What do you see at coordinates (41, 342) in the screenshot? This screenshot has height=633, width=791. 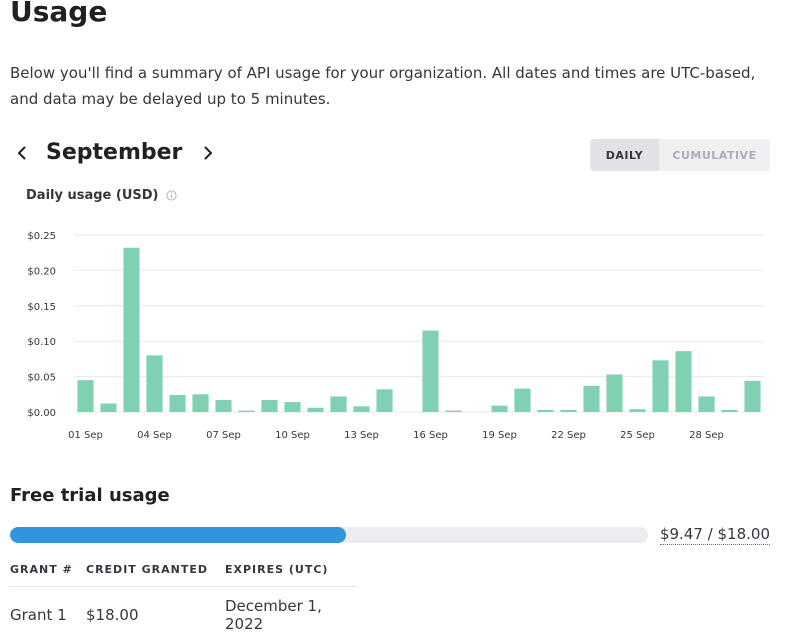 I see `y-tick-label: $0.10` at bounding box center [41, 342].